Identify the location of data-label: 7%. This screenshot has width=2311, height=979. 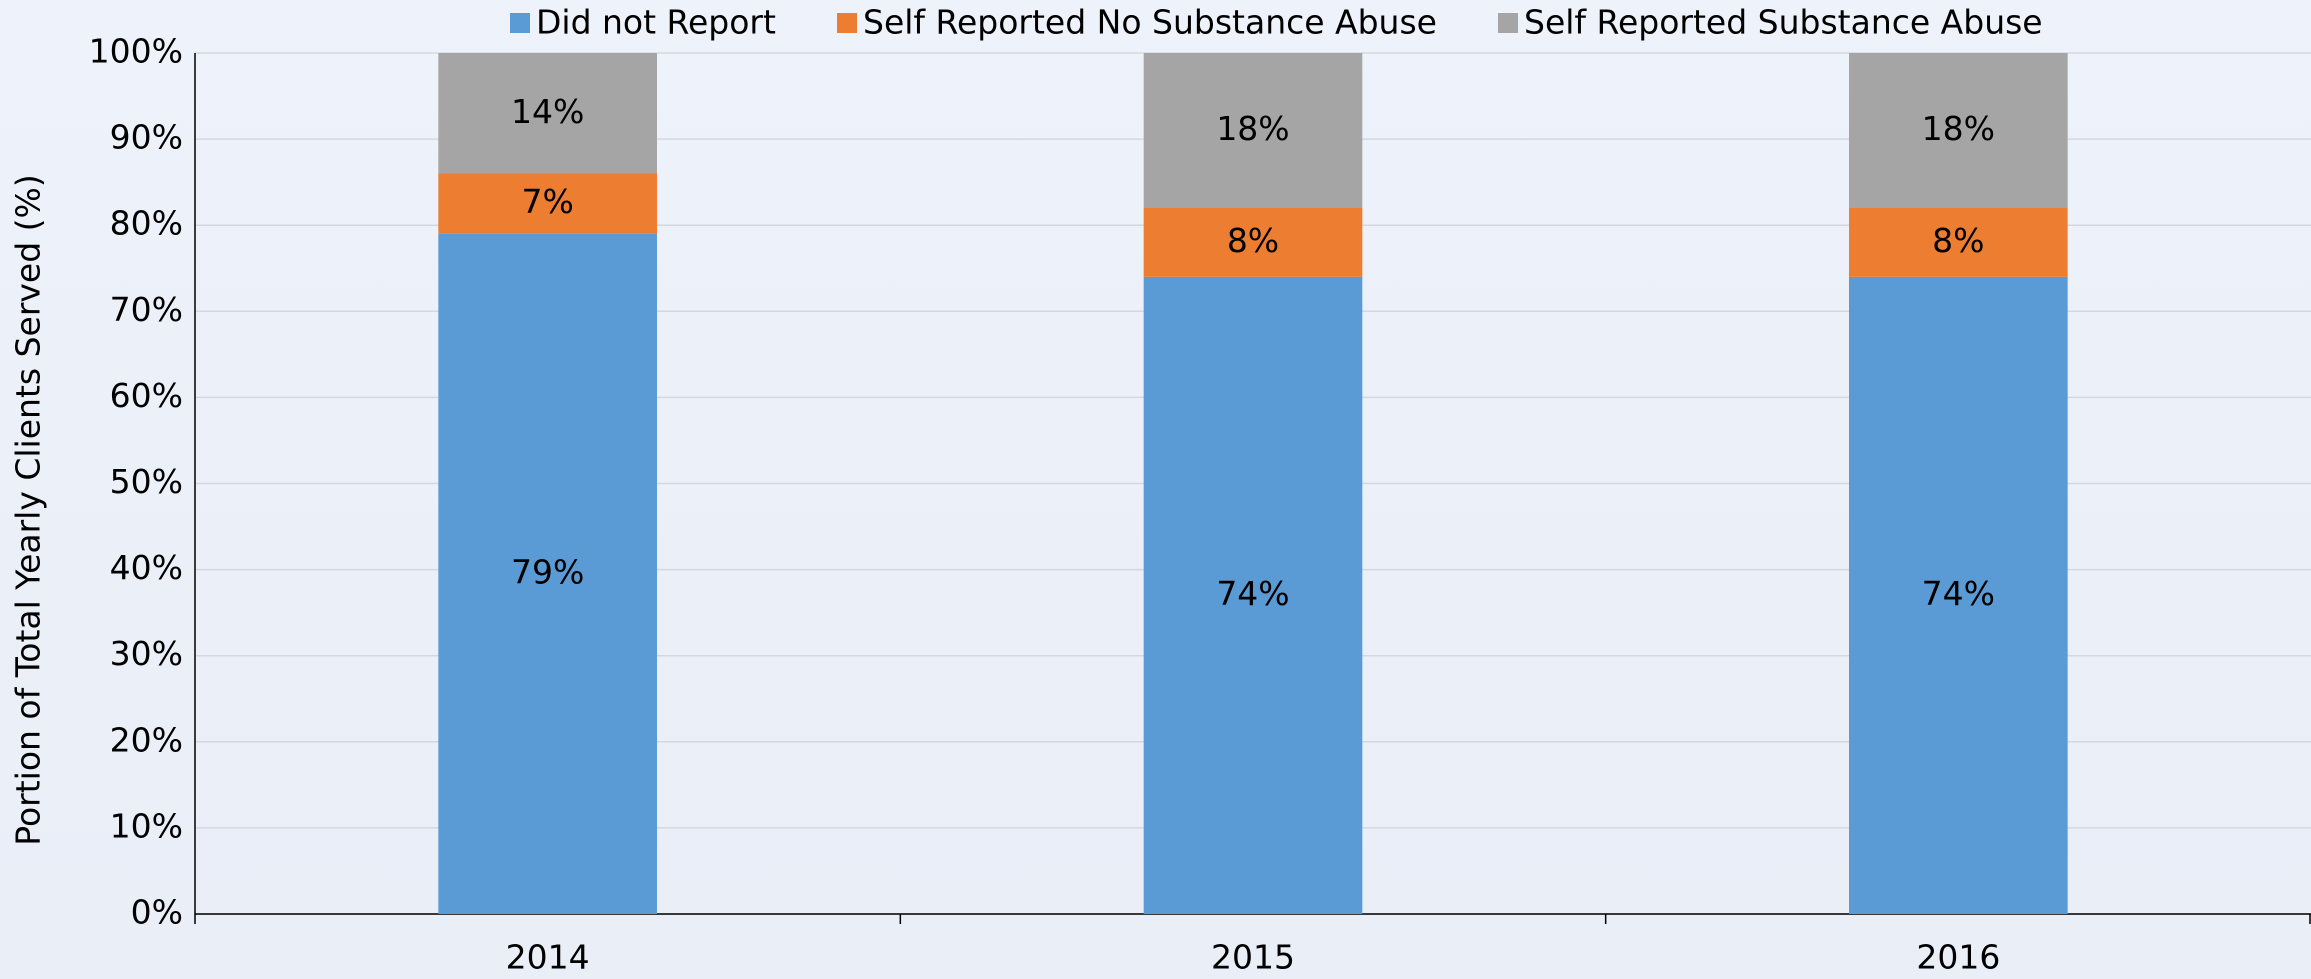
(547, 201).